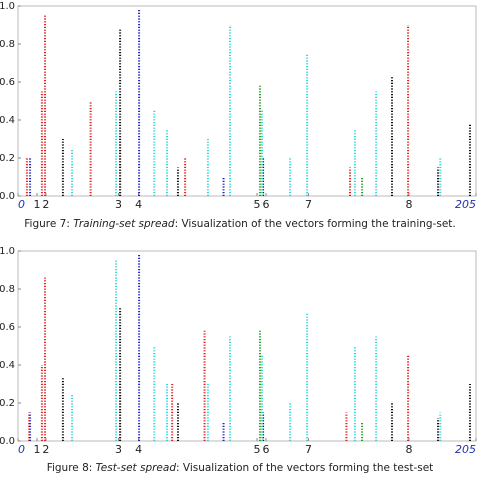 This screenshot has width=480, height=477. Describe the element at coordinates (124, 224) in the screenshot. I see `caption-emph: Training-set spread` at that location.